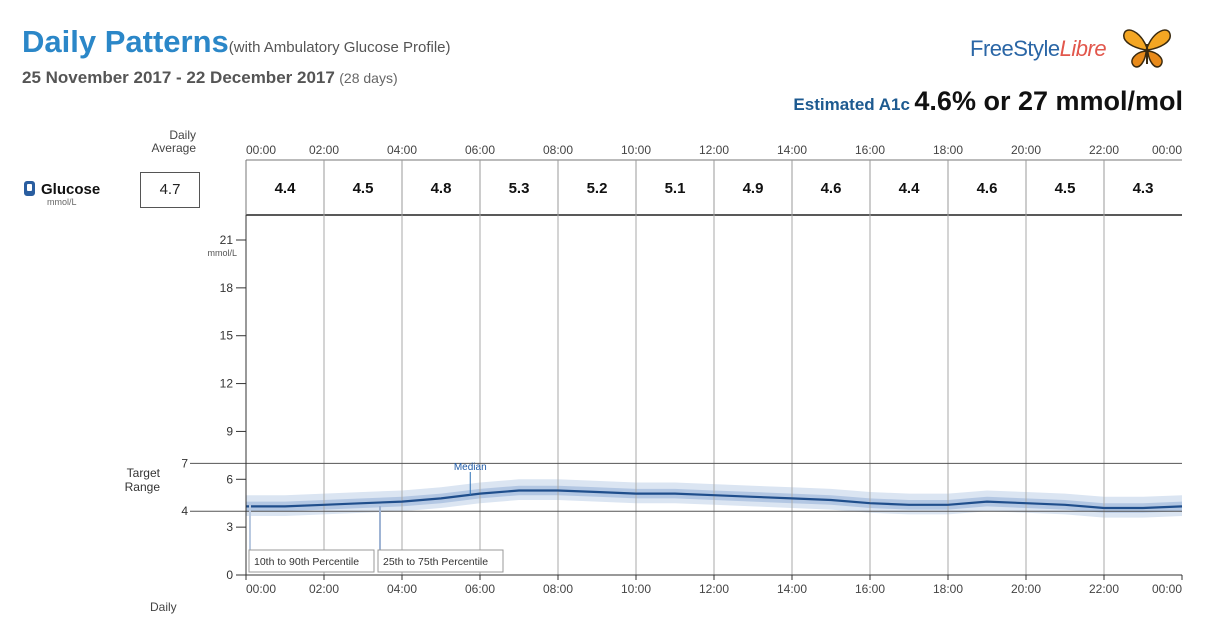 The width and height of the screenshot is (1219, 638). I want to click on glucose-name: Glucose, so click(71, 189).